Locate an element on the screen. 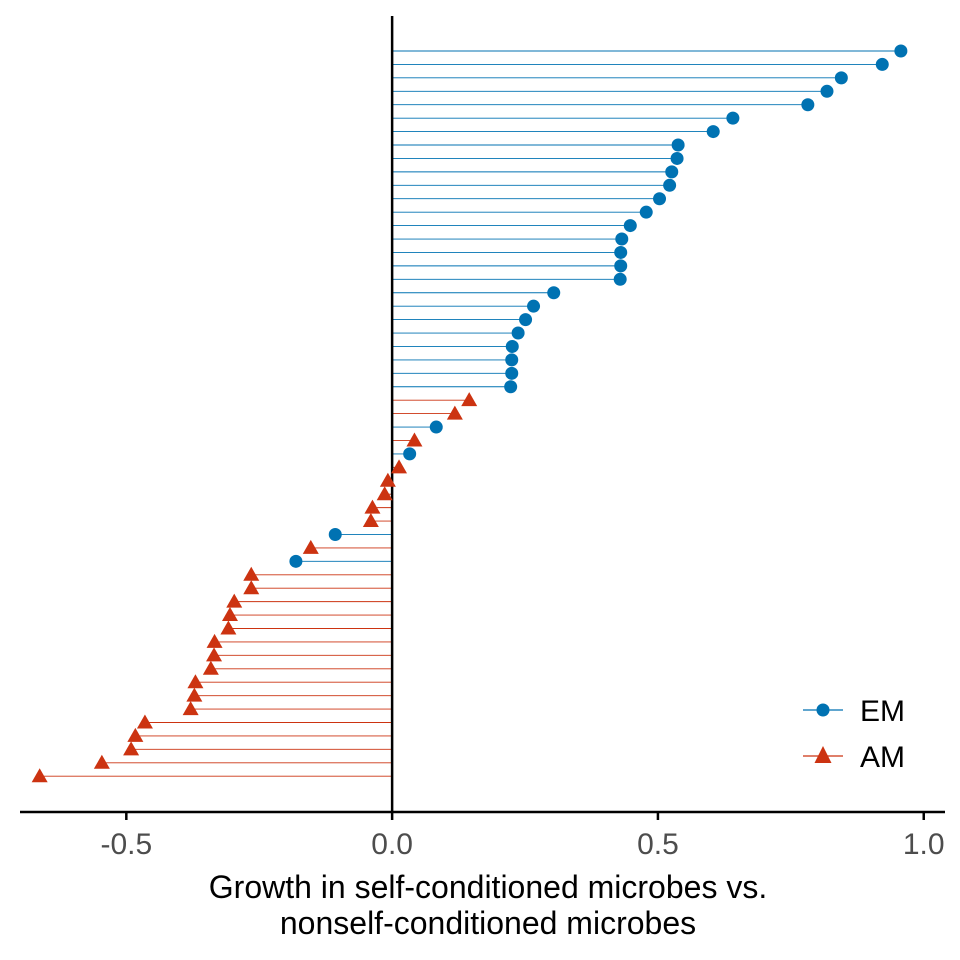 This screenshot has width=960, height=960. x-tick-label-3: 0.5 is located at coordinates (658, 844).